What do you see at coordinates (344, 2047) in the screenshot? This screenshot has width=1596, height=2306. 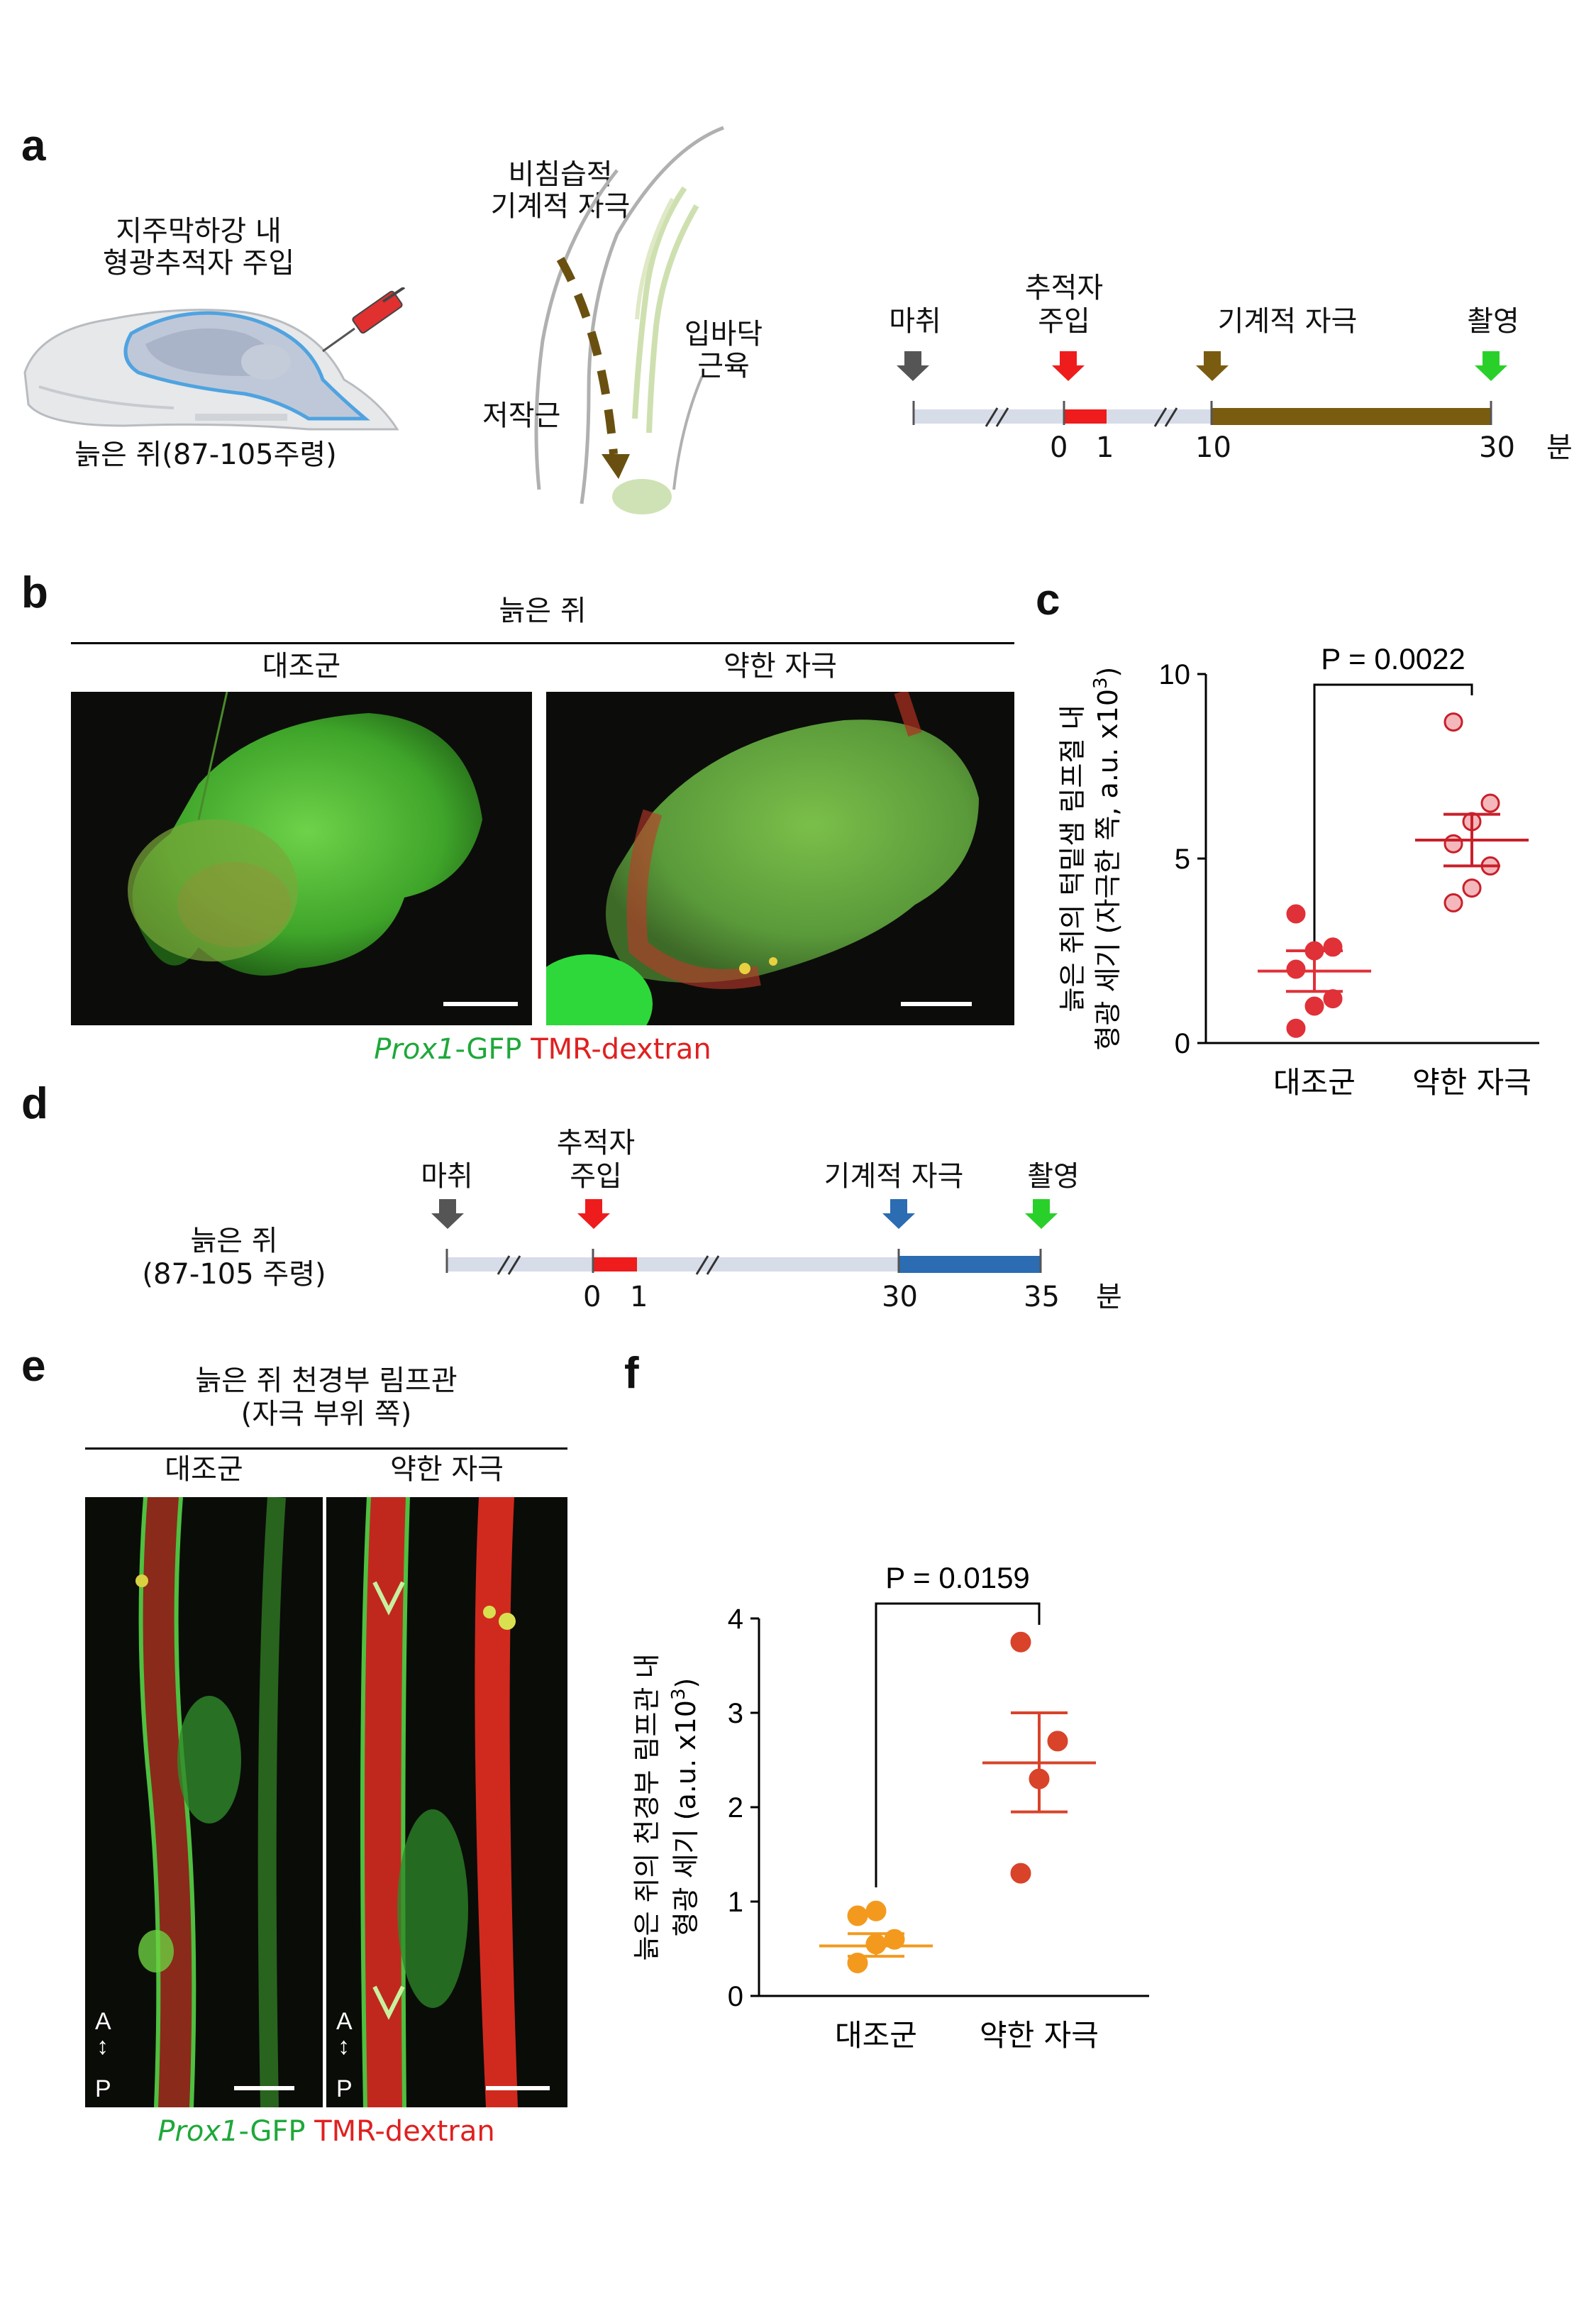 I see `axis-arrow-icon: ↕` at bounding box center [344, 2047].